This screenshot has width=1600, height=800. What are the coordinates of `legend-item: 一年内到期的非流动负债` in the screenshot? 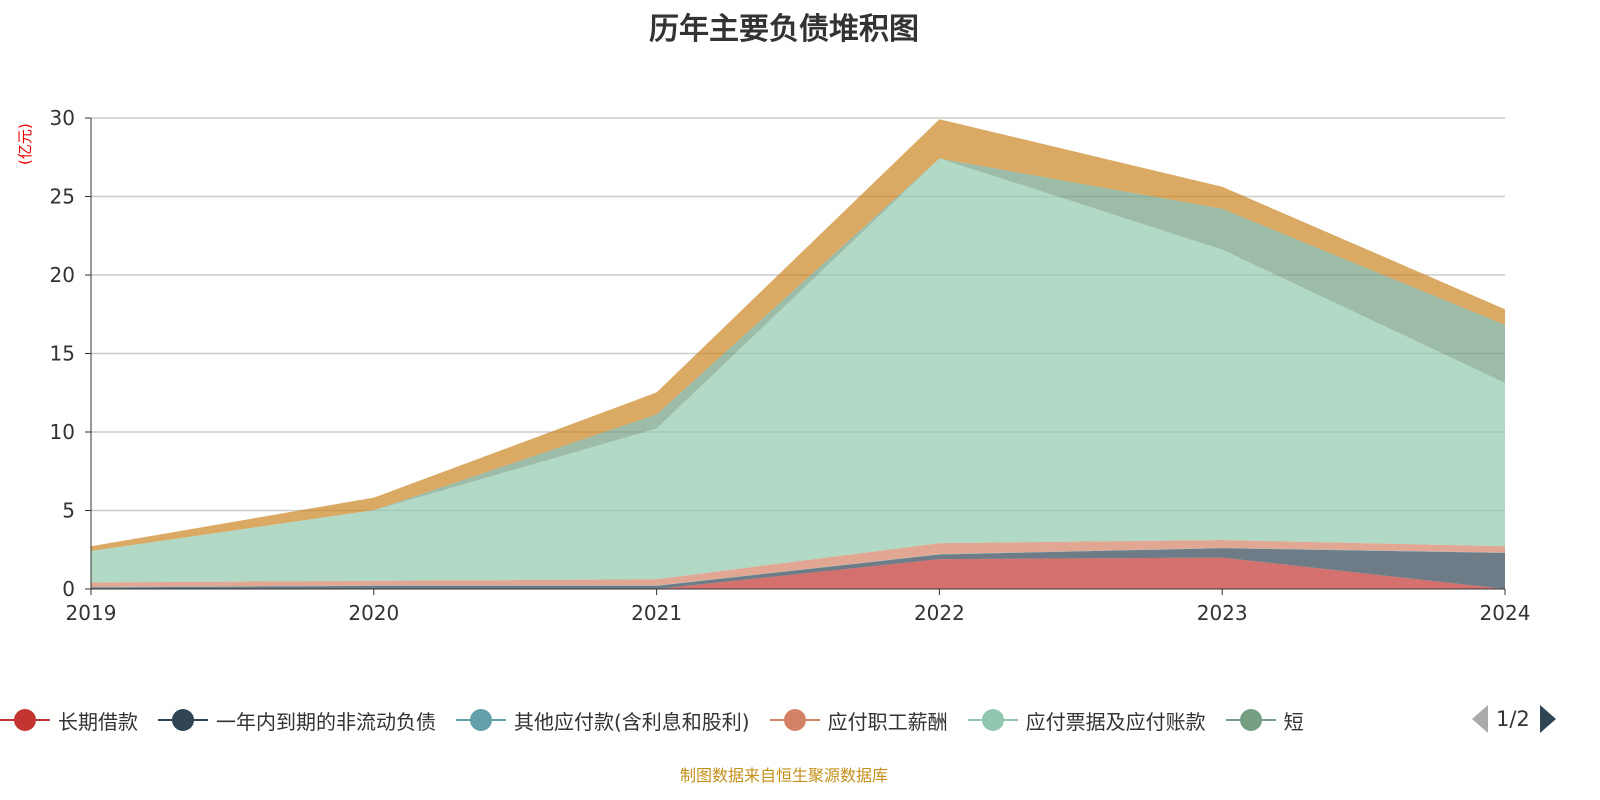 It's located at (297, 720).